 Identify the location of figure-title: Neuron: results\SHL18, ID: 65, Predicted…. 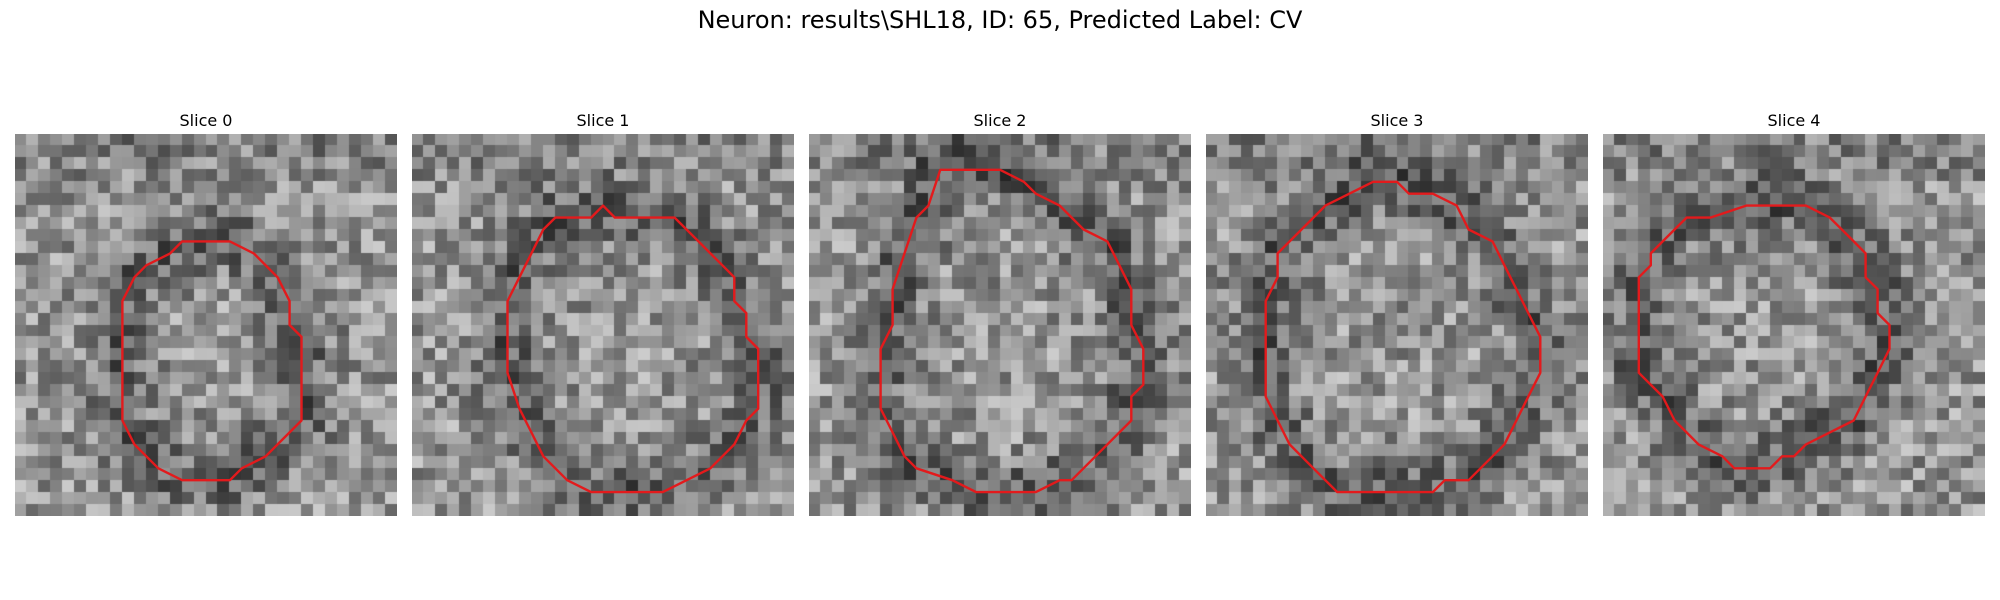
(1000, 20).